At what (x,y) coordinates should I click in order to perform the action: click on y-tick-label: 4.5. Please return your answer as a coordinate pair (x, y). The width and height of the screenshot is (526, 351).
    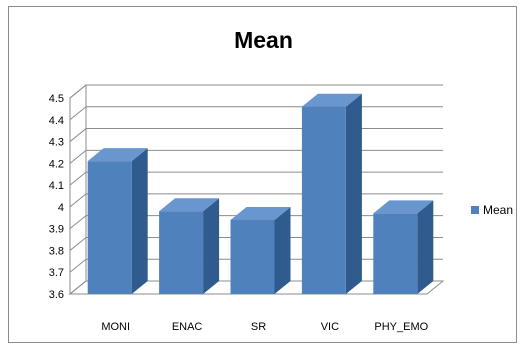
    Looking at the image, I should click on (56, 99).